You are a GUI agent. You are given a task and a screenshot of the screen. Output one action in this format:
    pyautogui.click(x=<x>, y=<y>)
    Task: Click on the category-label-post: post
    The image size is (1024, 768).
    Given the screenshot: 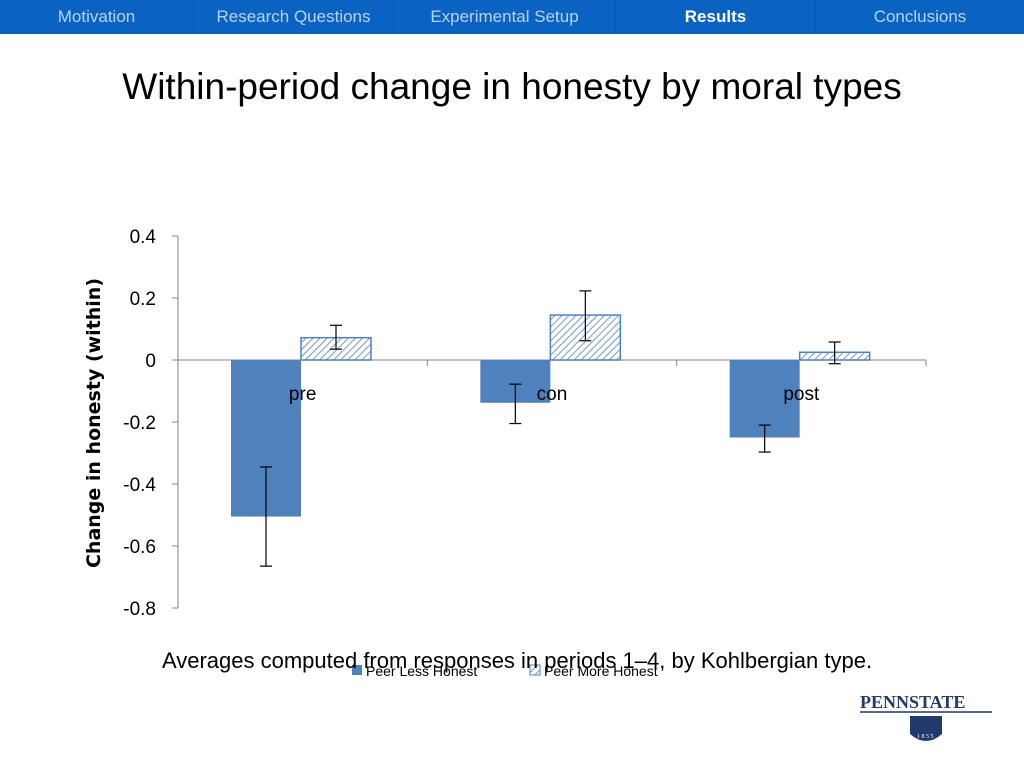 What is the action you would take?
    pyautogui.click(x=801, y=394)
    